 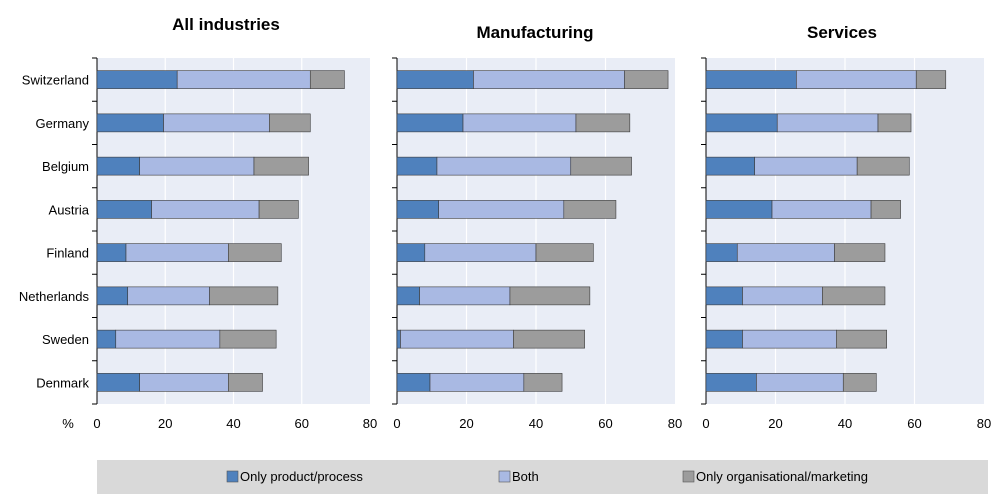 I want to click on legend-label-only-product-process: Only product/process, so click(x=301, y=476).